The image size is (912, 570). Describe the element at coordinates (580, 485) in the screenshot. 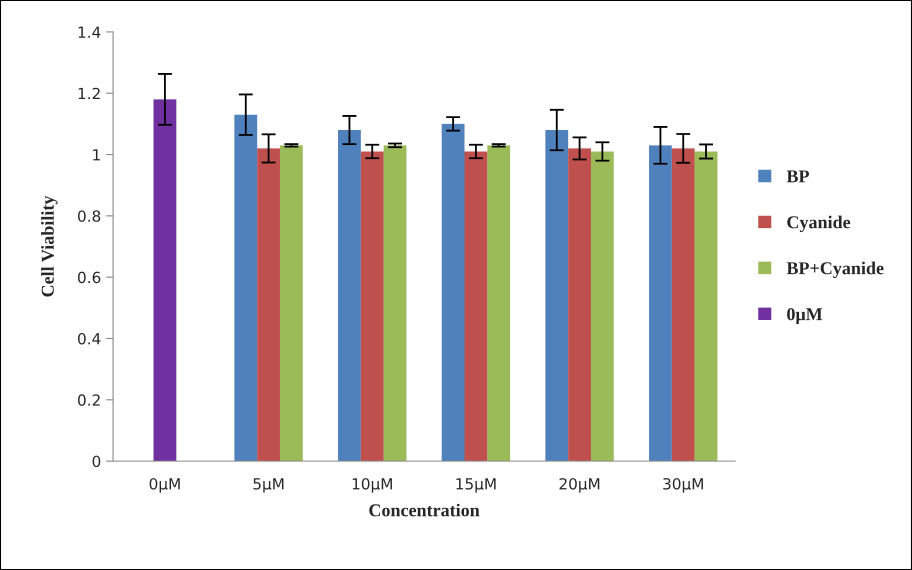

I see `x-tick-label: 20μM` at that location.